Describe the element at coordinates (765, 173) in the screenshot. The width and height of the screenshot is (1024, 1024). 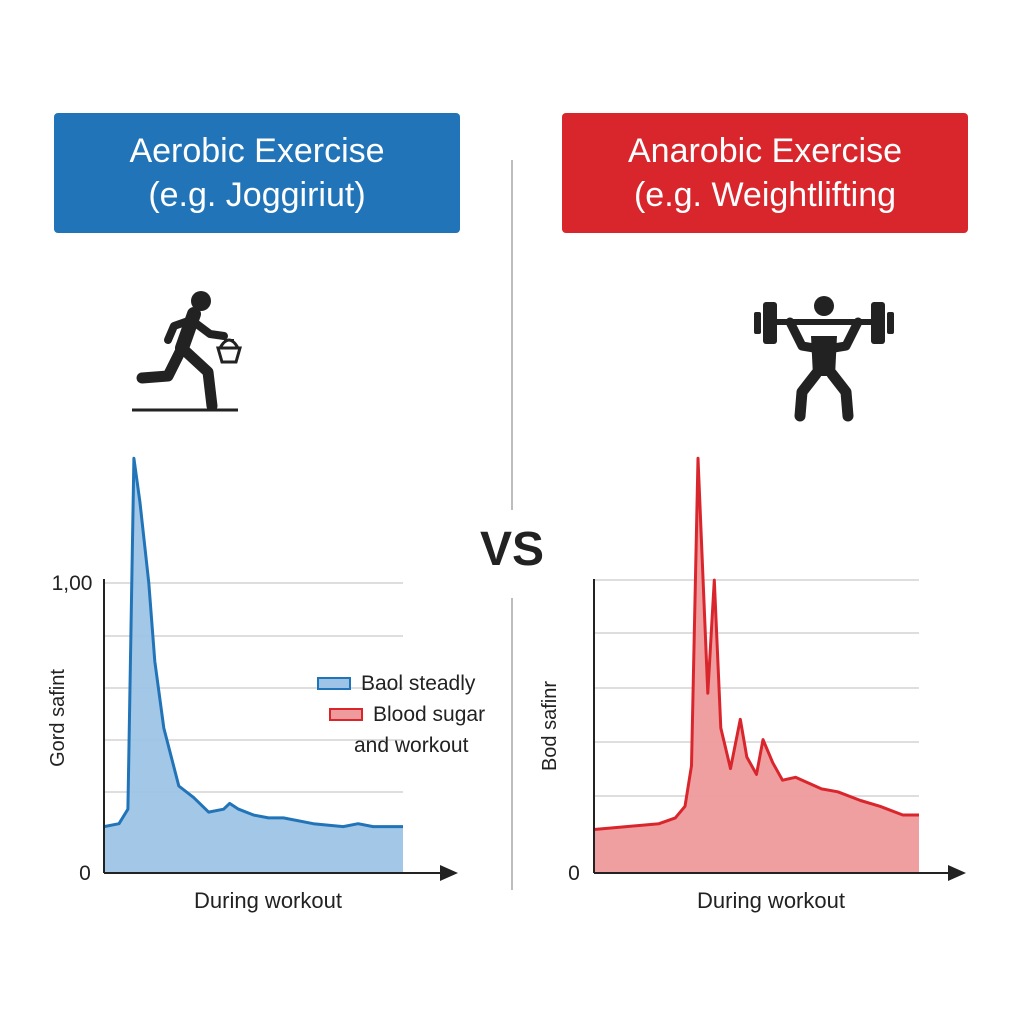
I see `anaerobic-header: Anarobic Exercise (e.g. Weightlifting` at that location.